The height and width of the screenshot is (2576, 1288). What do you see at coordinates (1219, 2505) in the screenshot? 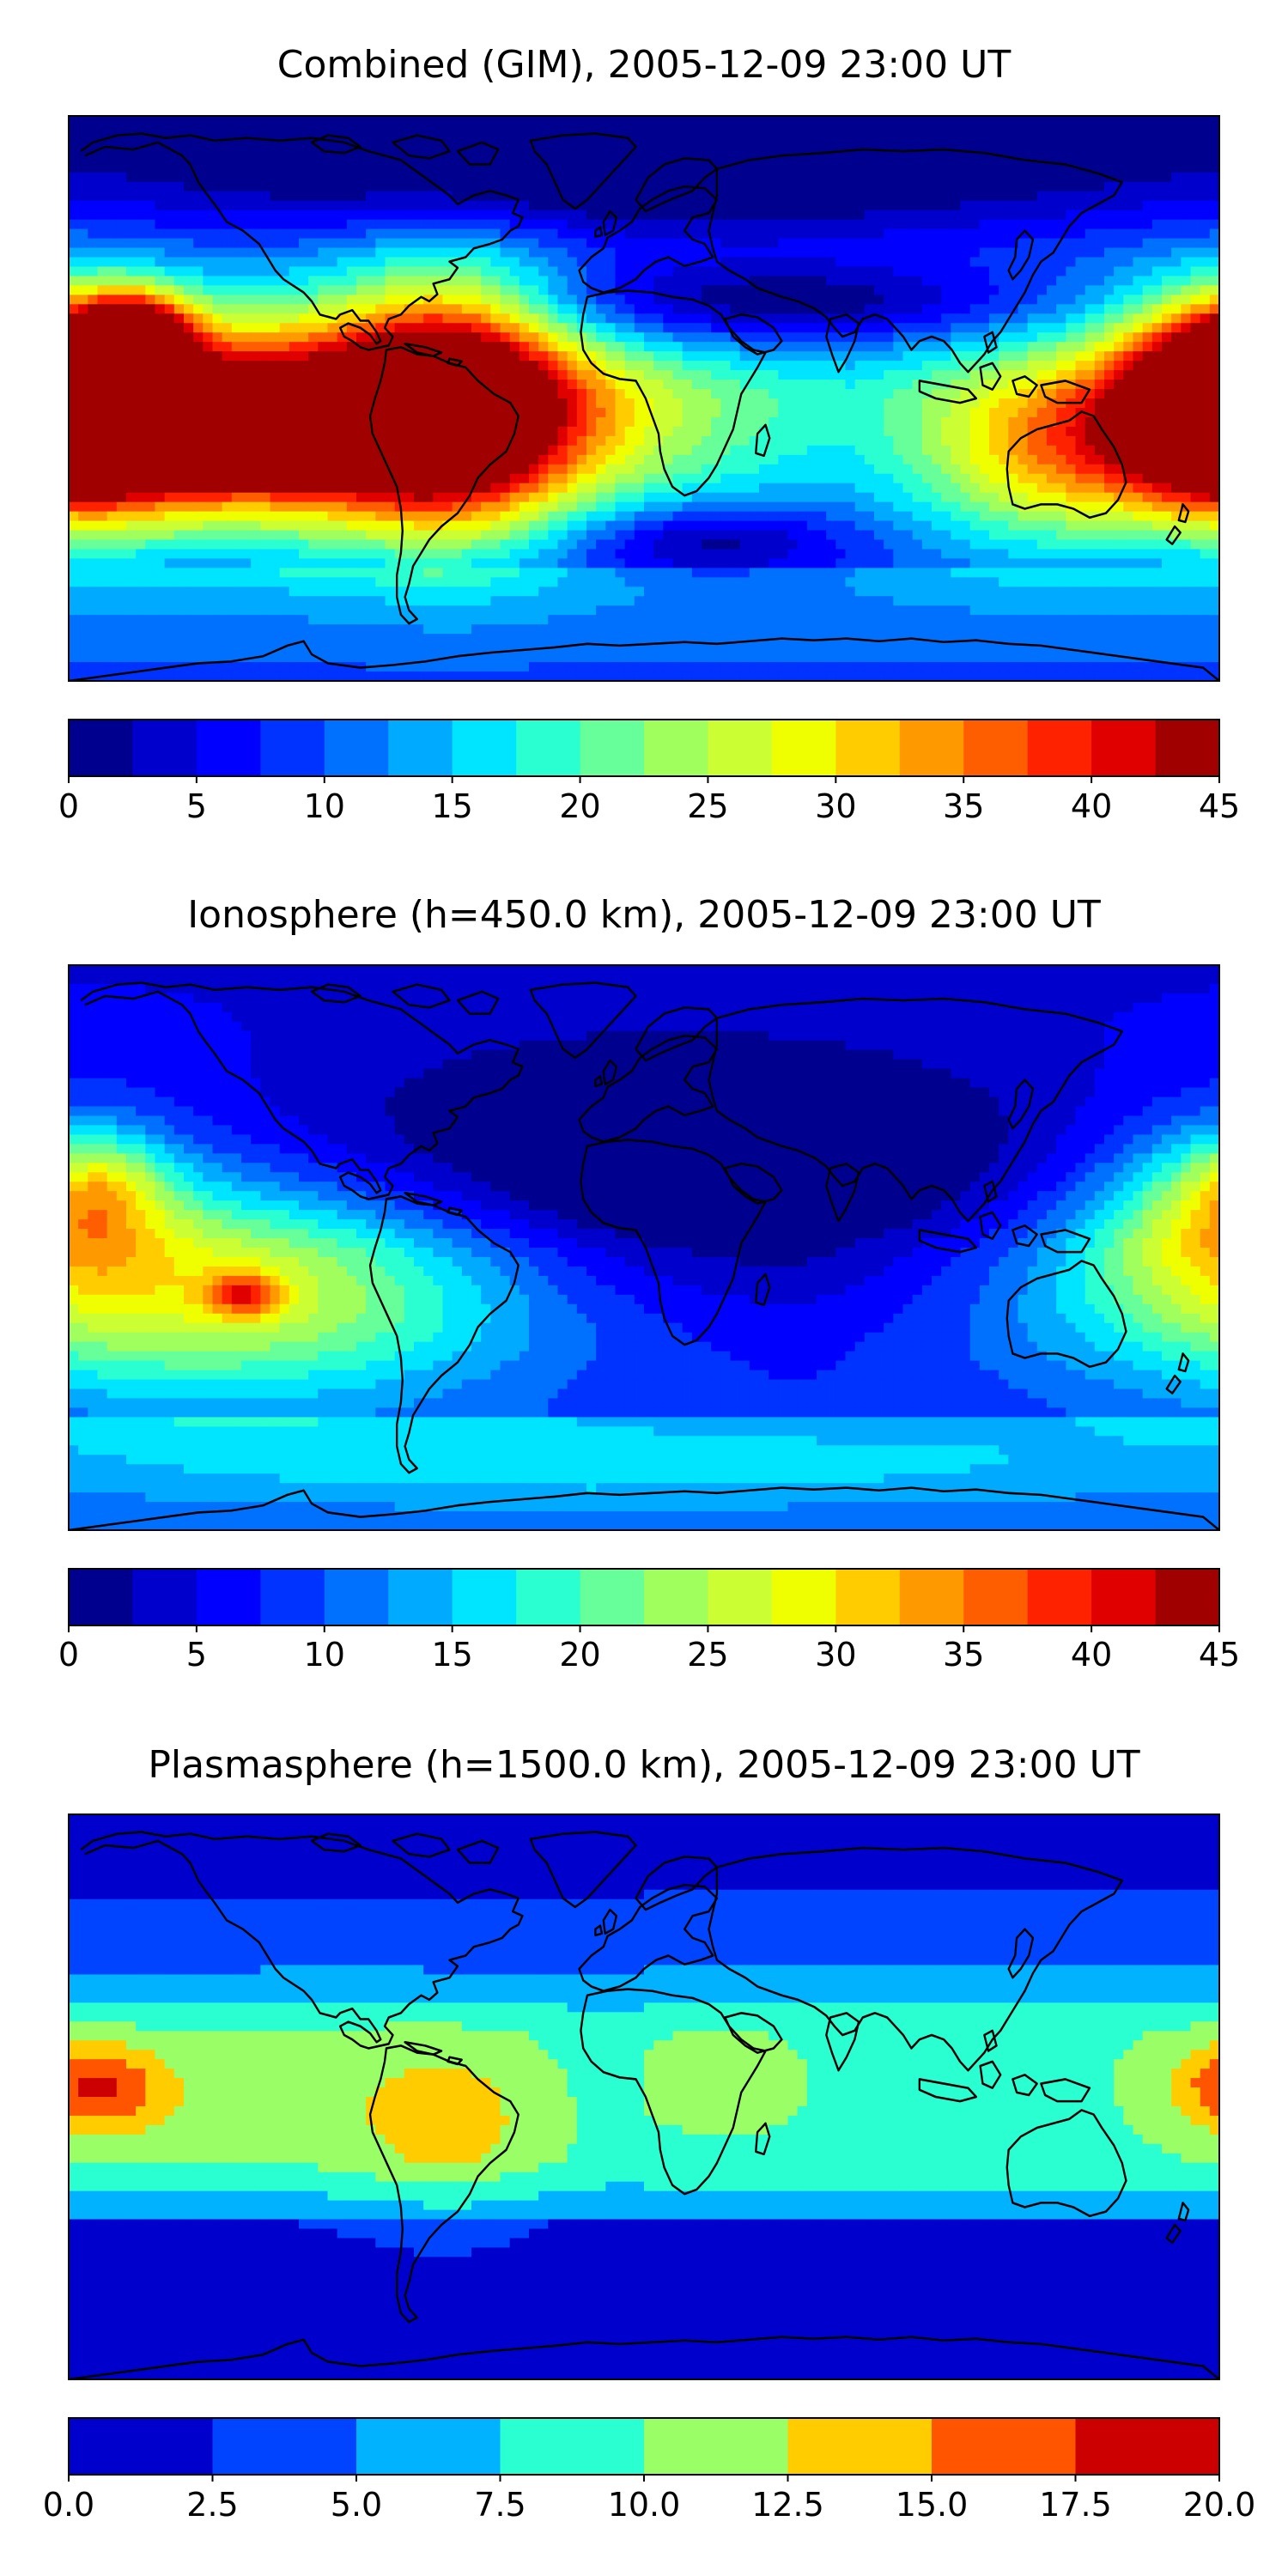
I see `colorbar-tick-label: 20.0` at bounding box center [1219, 2505].